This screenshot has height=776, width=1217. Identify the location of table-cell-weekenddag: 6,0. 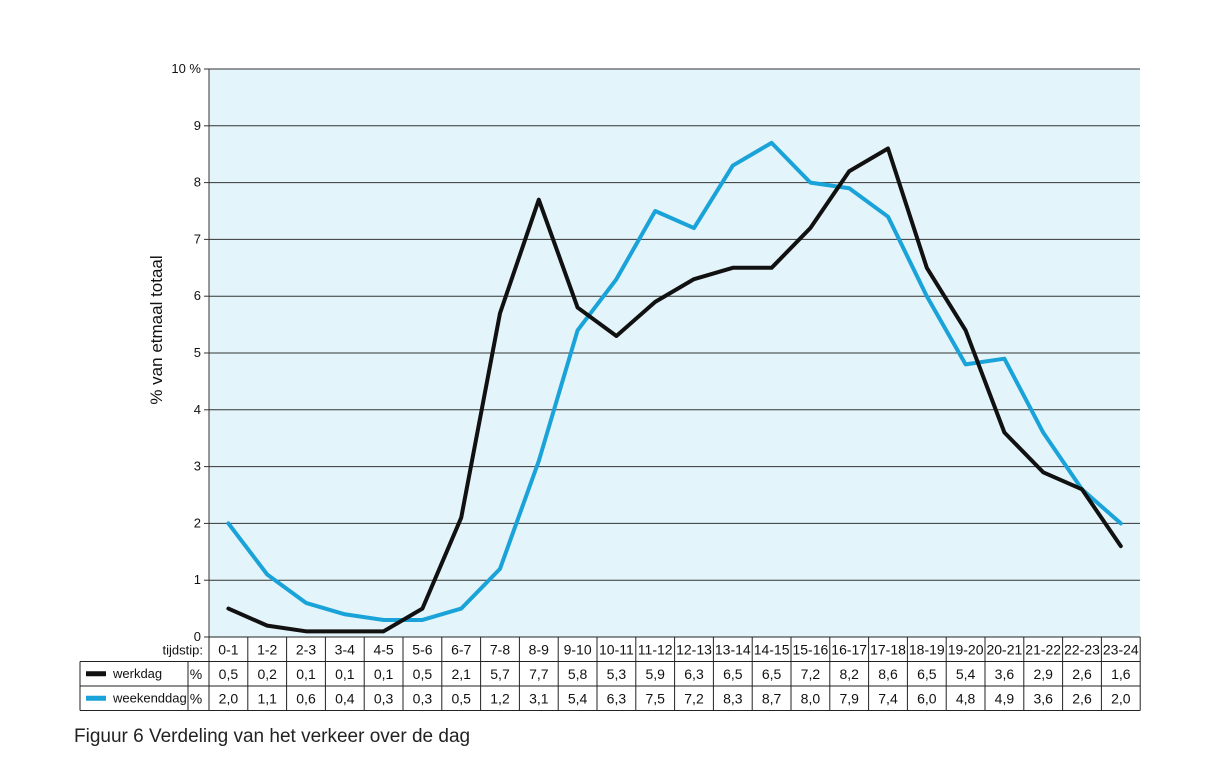
(927, 698).